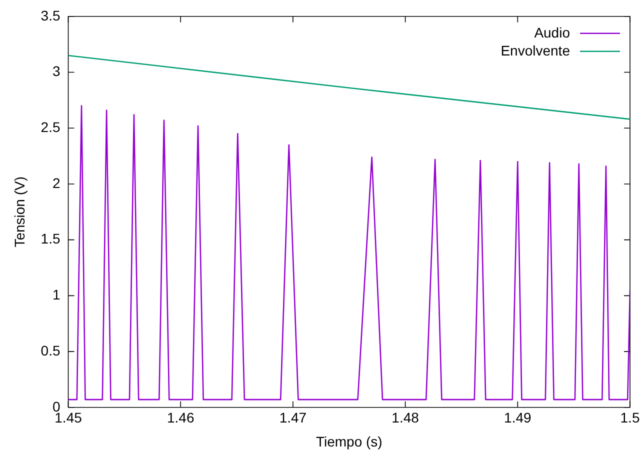  I want to click on y-tick-label: 0, so click(56, 406).